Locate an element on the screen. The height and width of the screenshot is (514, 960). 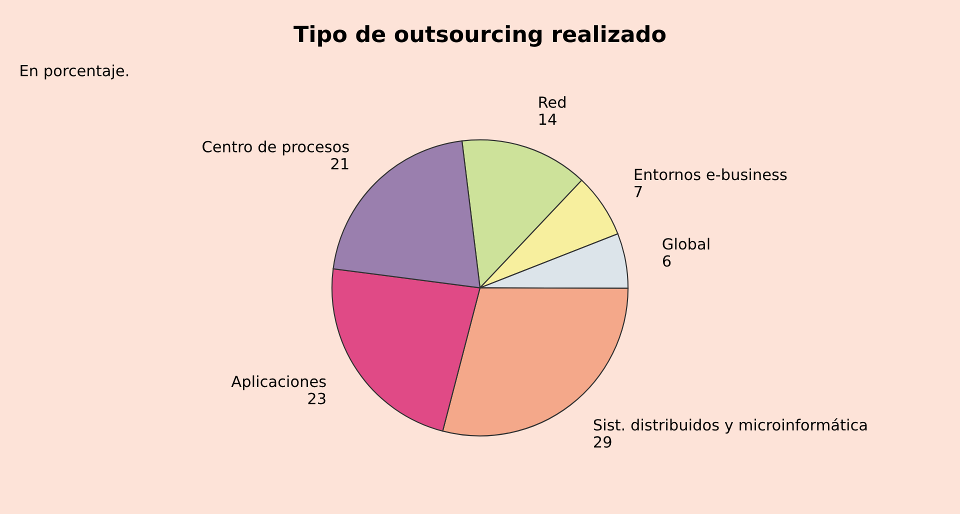
text: En porcentaje. is located at coordinates (74, 72).